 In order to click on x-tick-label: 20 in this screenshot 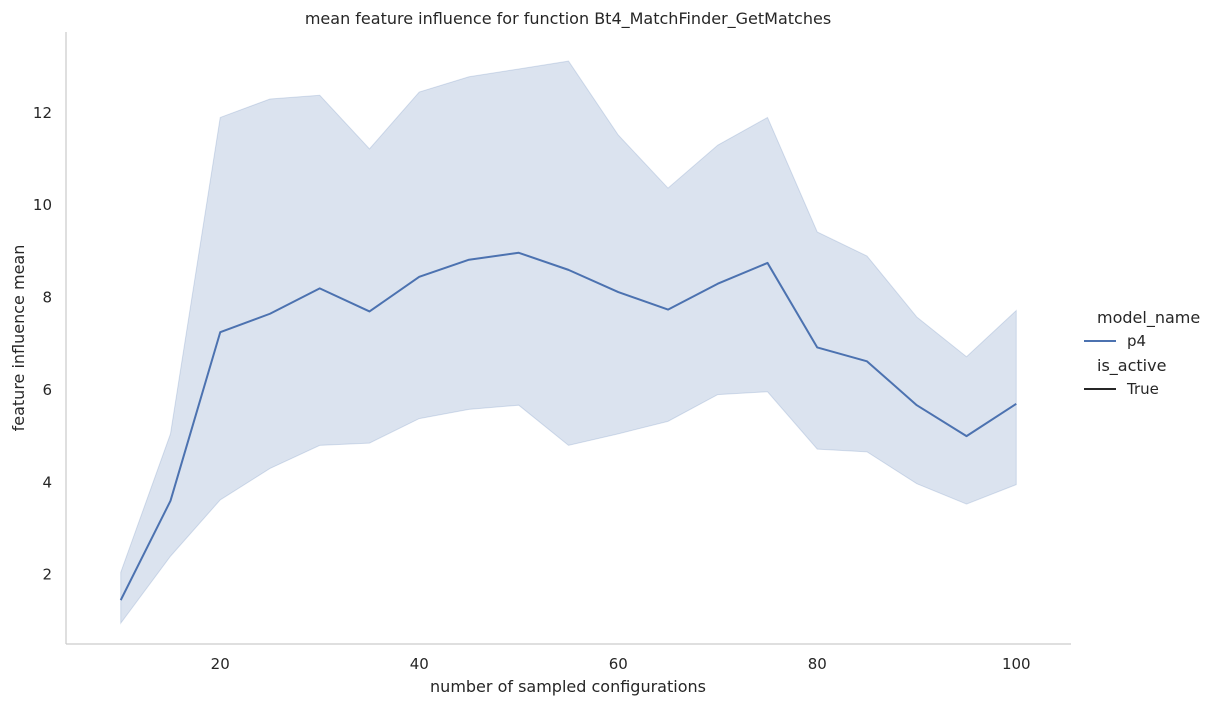, I will do `click(220, 664)`.